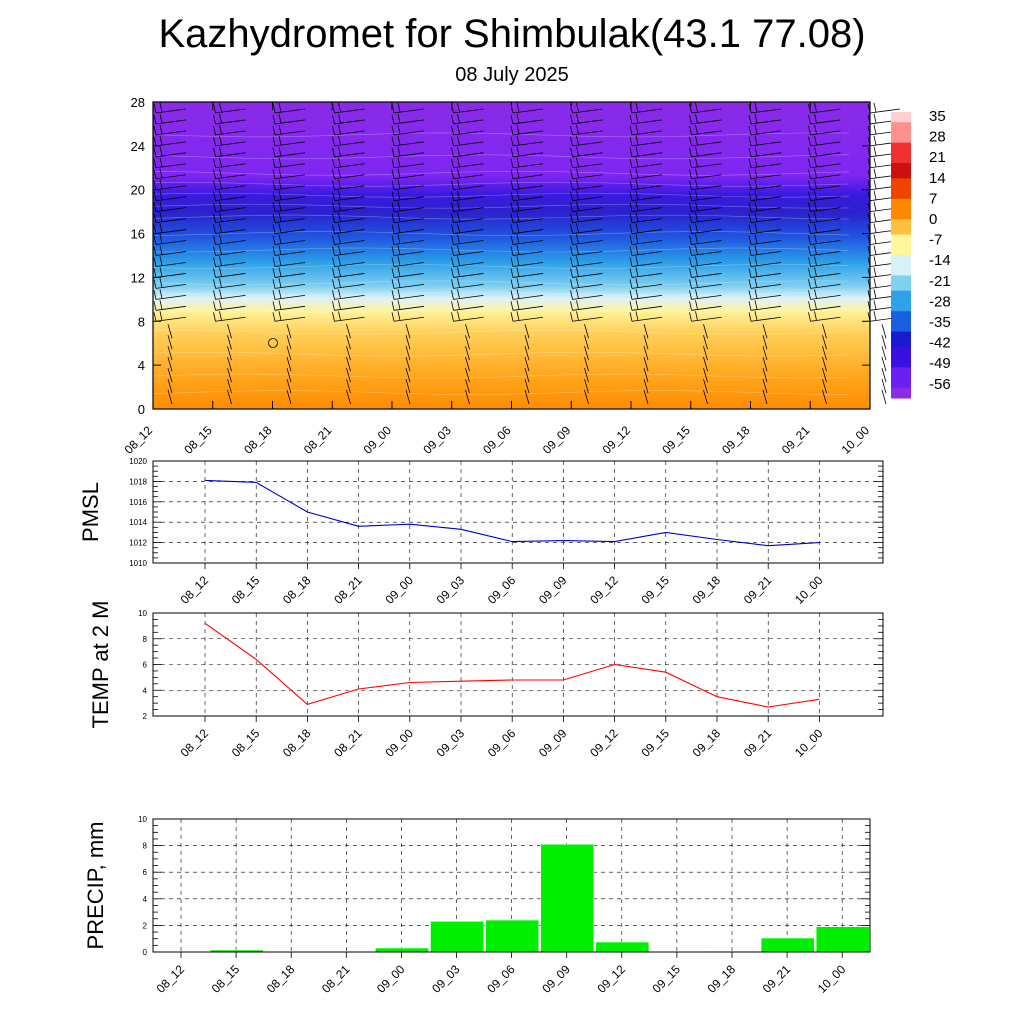 The height and width of the screenshot is (1024, 1024). What do you see at coordinates (856, 440) in the screenshot?
I see `x-tick-label: 10_00` at bounding box center [856, 440].